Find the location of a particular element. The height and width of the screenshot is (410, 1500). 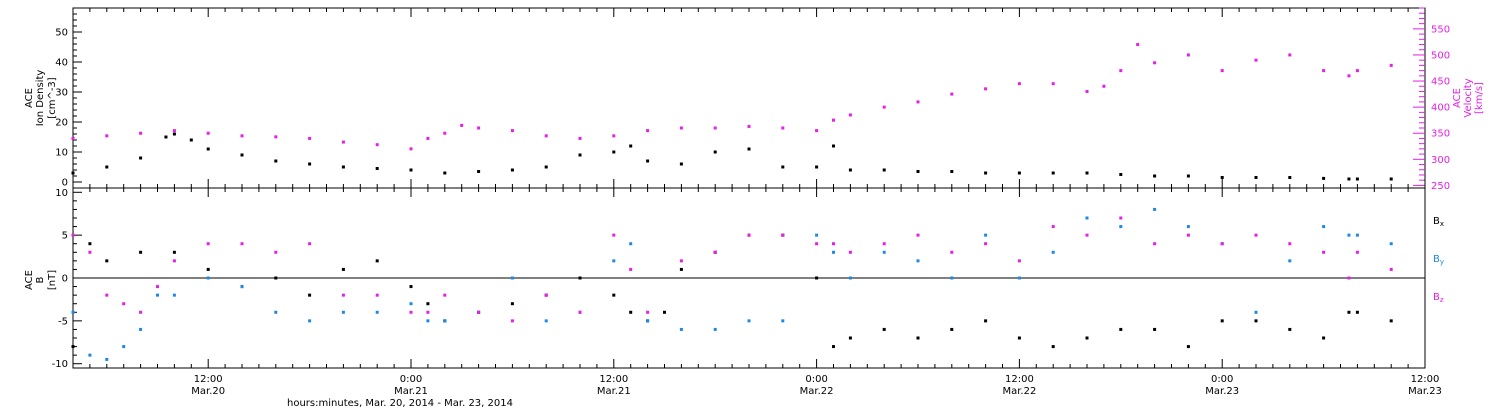

legend-by: By is located at coordinates (1438, 260).